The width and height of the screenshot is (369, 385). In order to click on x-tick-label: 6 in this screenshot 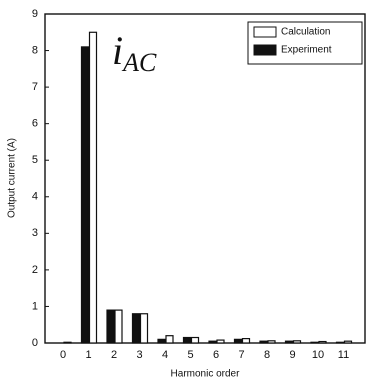, I will do `click(216, 355)`.